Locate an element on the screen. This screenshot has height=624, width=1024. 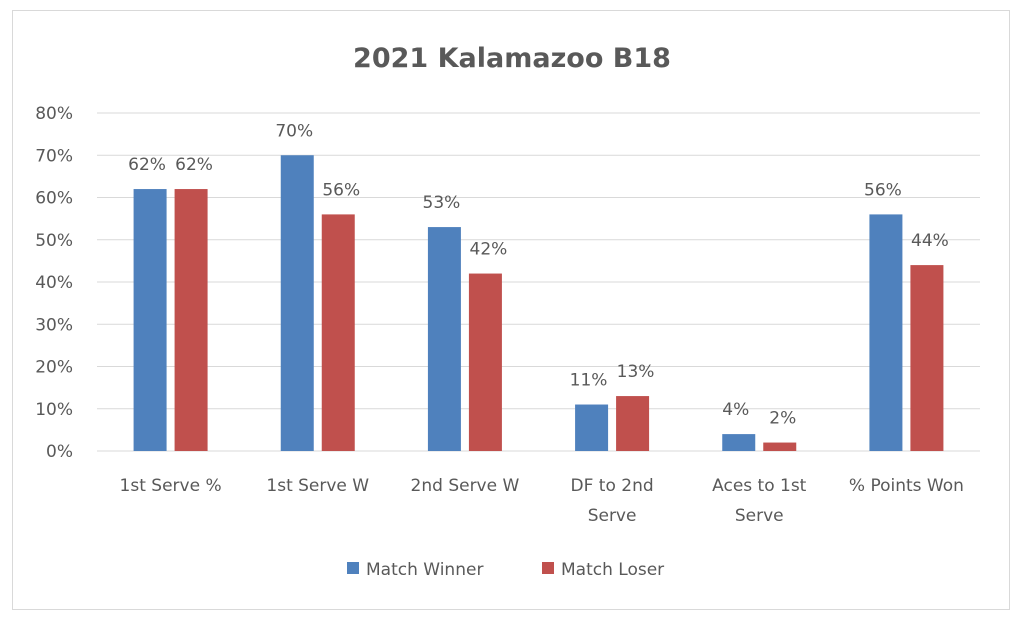
y-tick-label: 60% is located at coordinates (54, 199).